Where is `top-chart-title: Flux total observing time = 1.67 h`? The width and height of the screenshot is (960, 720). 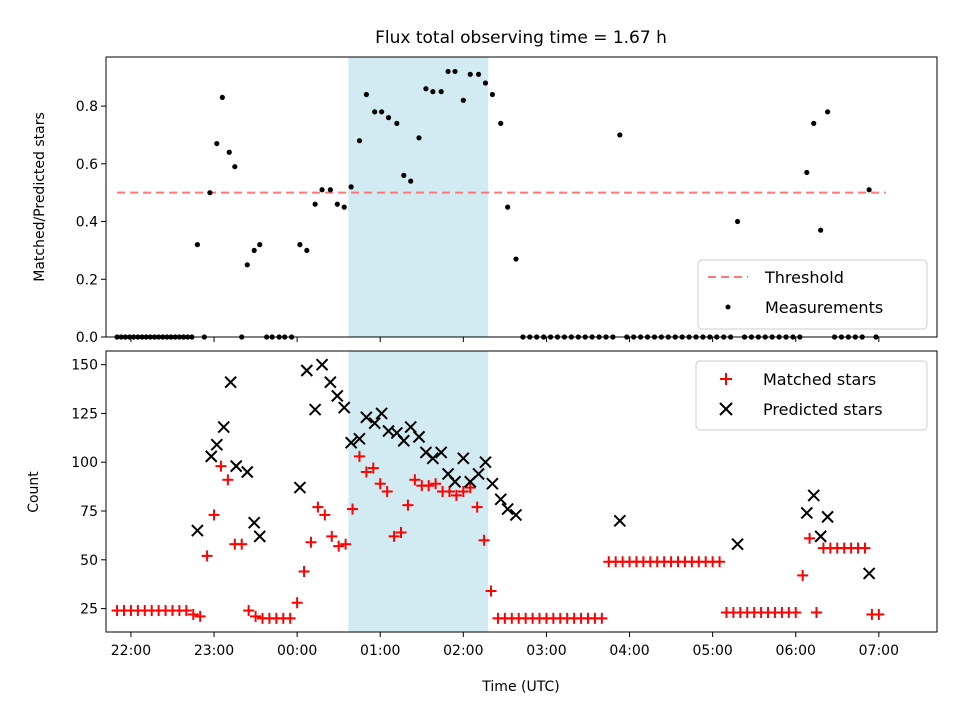
top-chart-title: Flux total observing time = 1.67 h is located at coordinates (521, 38).